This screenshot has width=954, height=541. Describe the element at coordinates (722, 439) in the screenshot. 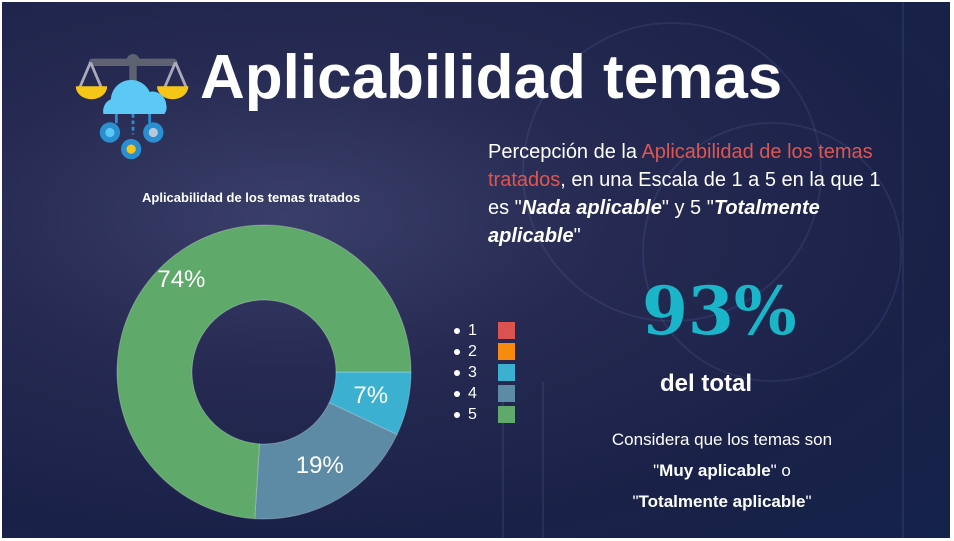

I see `note-line: Considera que los temas son` at that location.